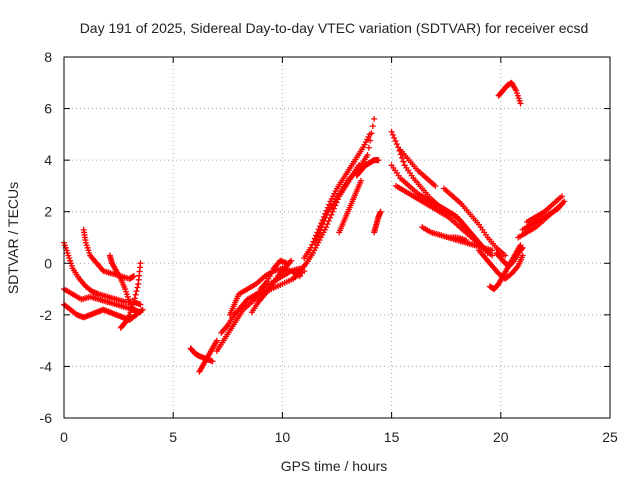 Image resolution: width=640 pixels, height=480 pixels. Describe the element at coordinates (509, 93) in the screenshot. I see `series-track-evening-high` at that location.